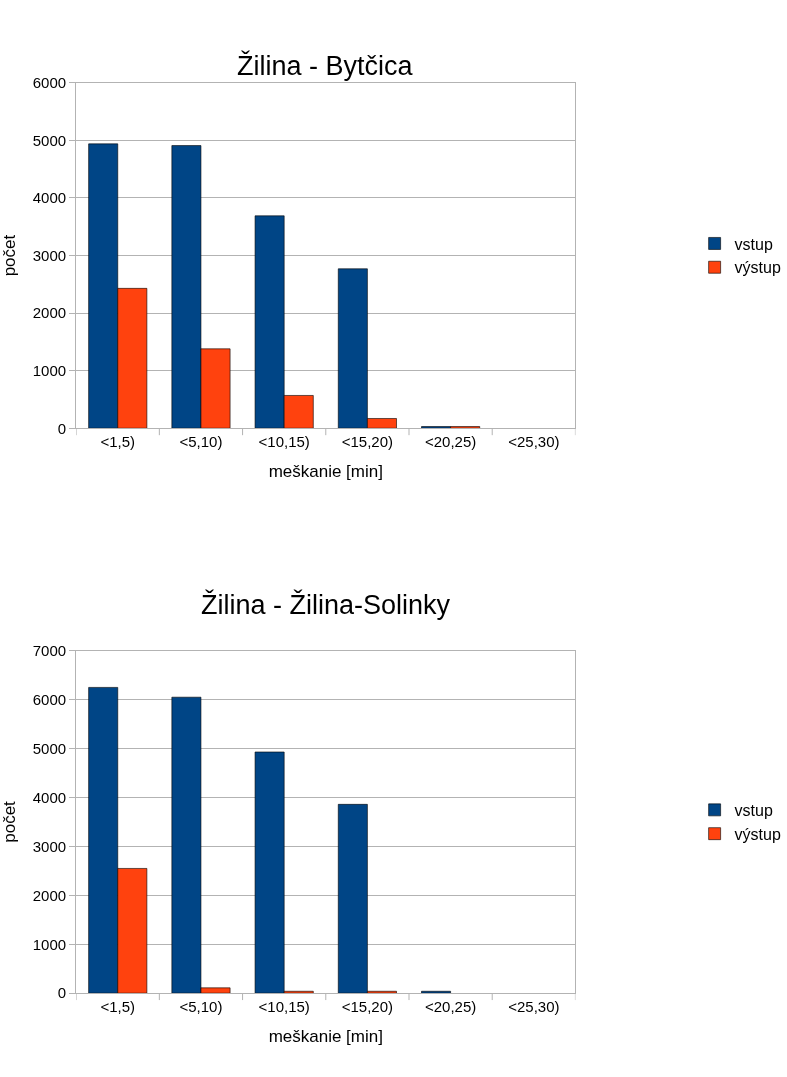 This screenshot has width=787, height=1077. Describe the element at coordinates (325, 65) in the screenshot. I see `chart-title: Žilina - Bytčica` at that location.